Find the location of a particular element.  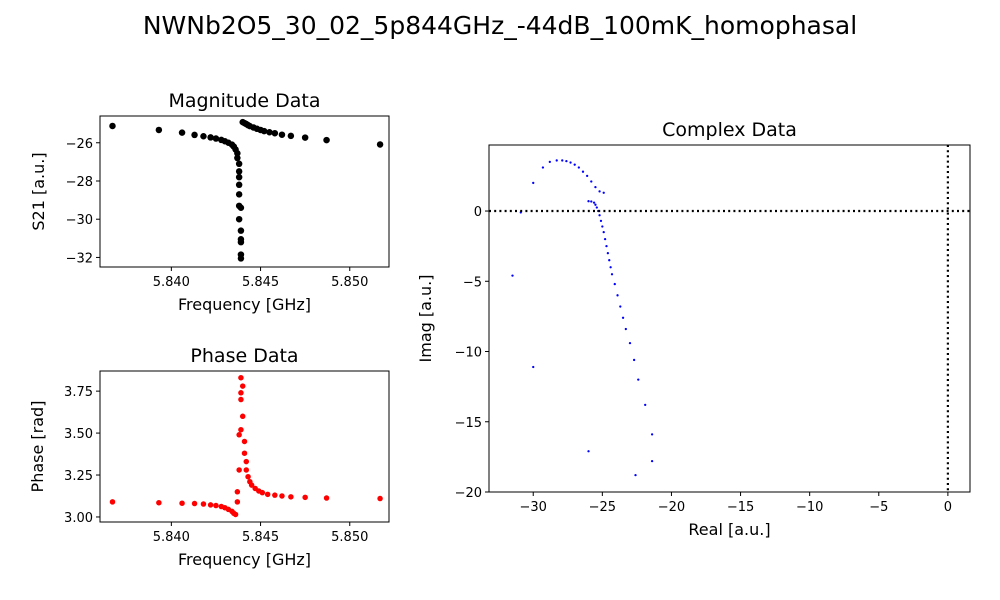

magnitude-xtick-label: 5.840 is located at coordinates (171, 282).